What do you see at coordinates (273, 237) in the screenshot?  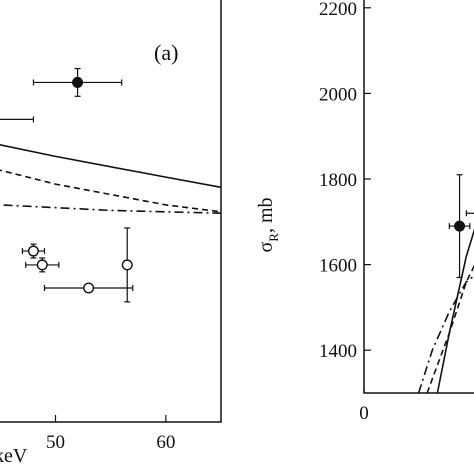 I see `y-axis-title-subscript: R` at bounding box center [273, 237].